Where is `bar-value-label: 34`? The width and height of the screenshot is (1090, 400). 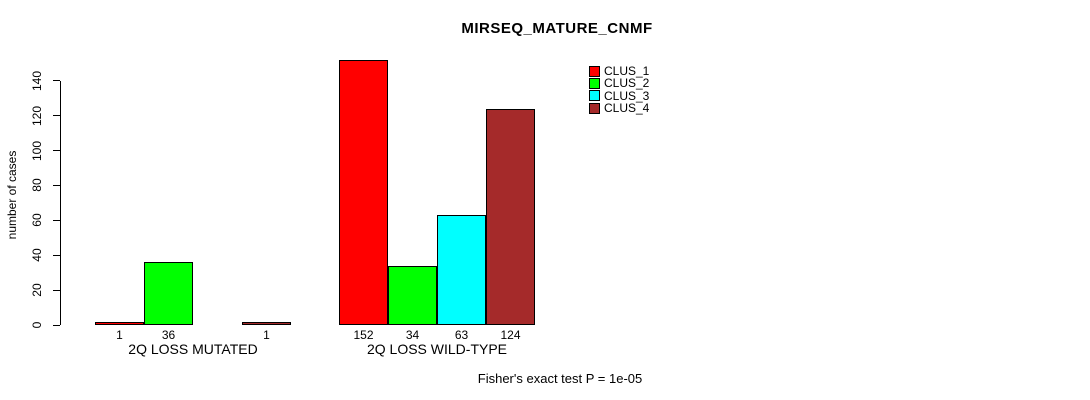 bar-value-label: 34 is located at coordinates (412, 335).